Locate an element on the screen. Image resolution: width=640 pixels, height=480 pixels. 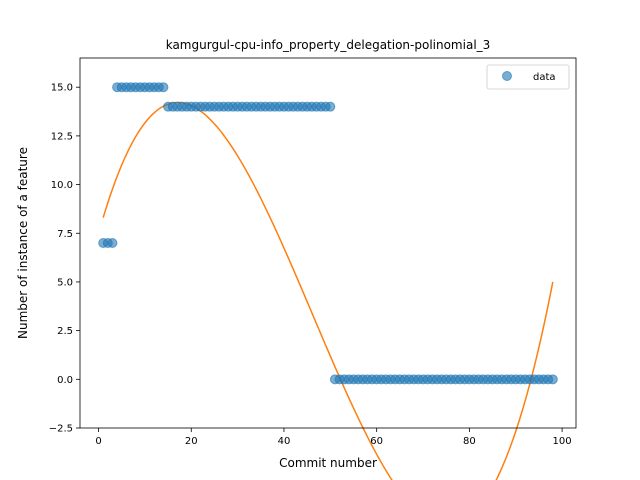
x-tick-label: 0 is located at coordinates (98, 441).